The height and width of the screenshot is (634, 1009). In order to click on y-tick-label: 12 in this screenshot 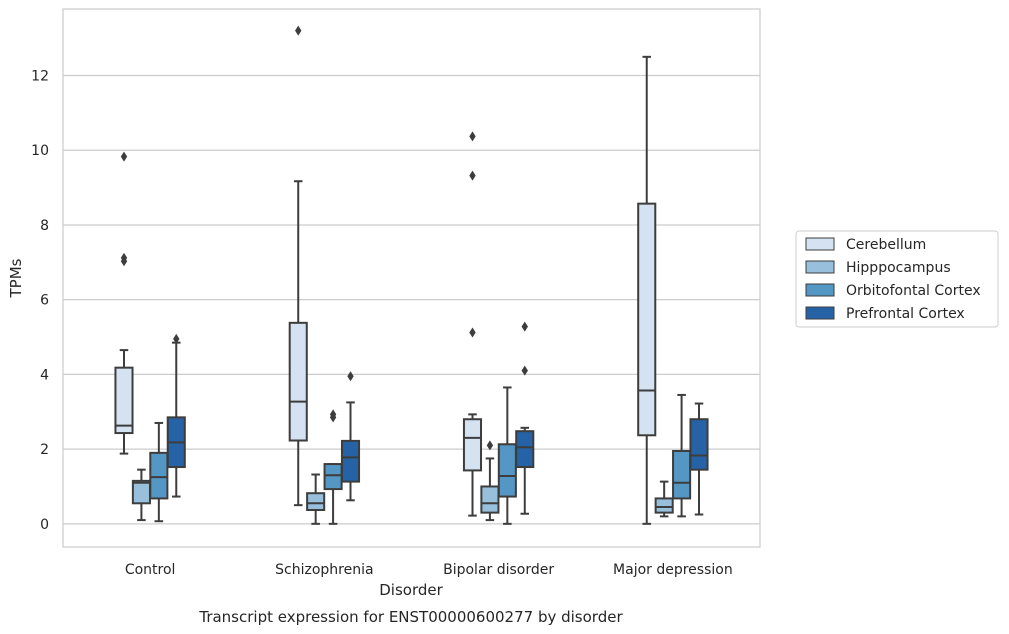, I will do `click(40, 77)`.